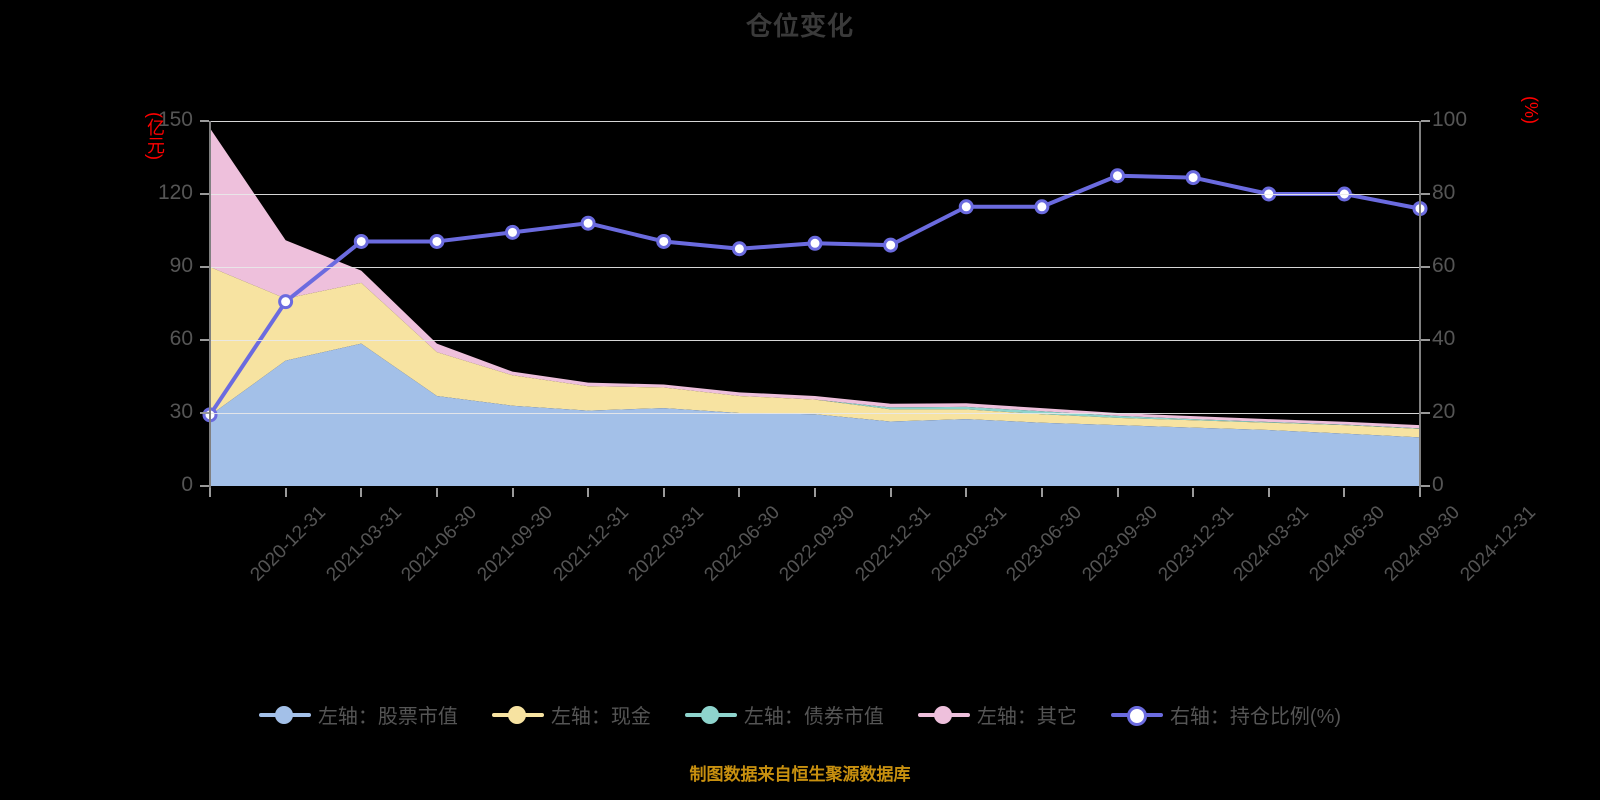 The height and width of the screenshot is (800, 1600). What do you see at coordinates (187, 484) in the screenshot?
I see `left-axis-tick-label: 0` at bounding box center [187, 484].